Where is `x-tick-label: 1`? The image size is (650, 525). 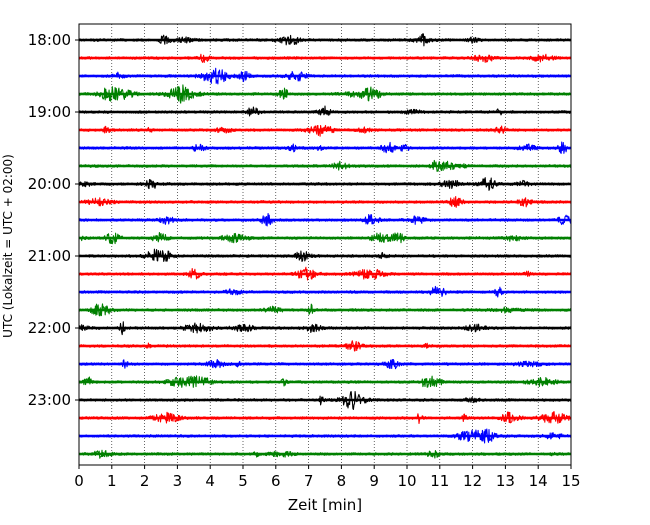 x-tick-label: 1 is located at coordinates (112, 481).